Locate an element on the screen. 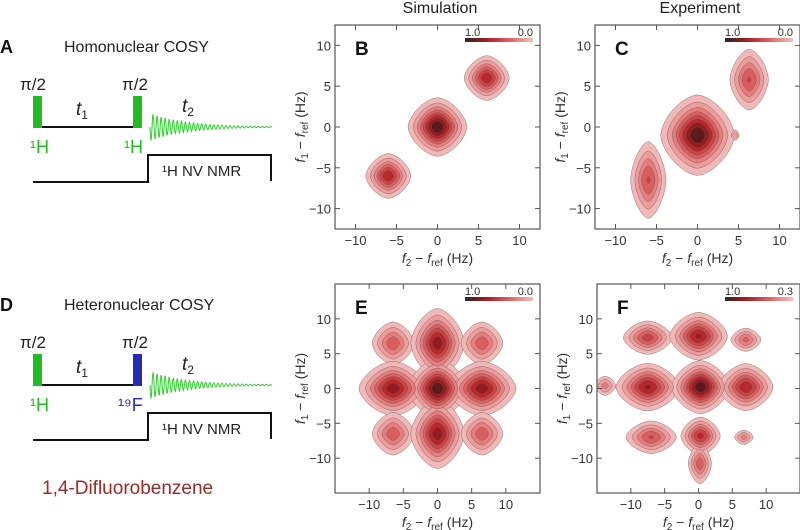  homonuclear-title: Homonuclear COSY is located at coordinates (136, 47).